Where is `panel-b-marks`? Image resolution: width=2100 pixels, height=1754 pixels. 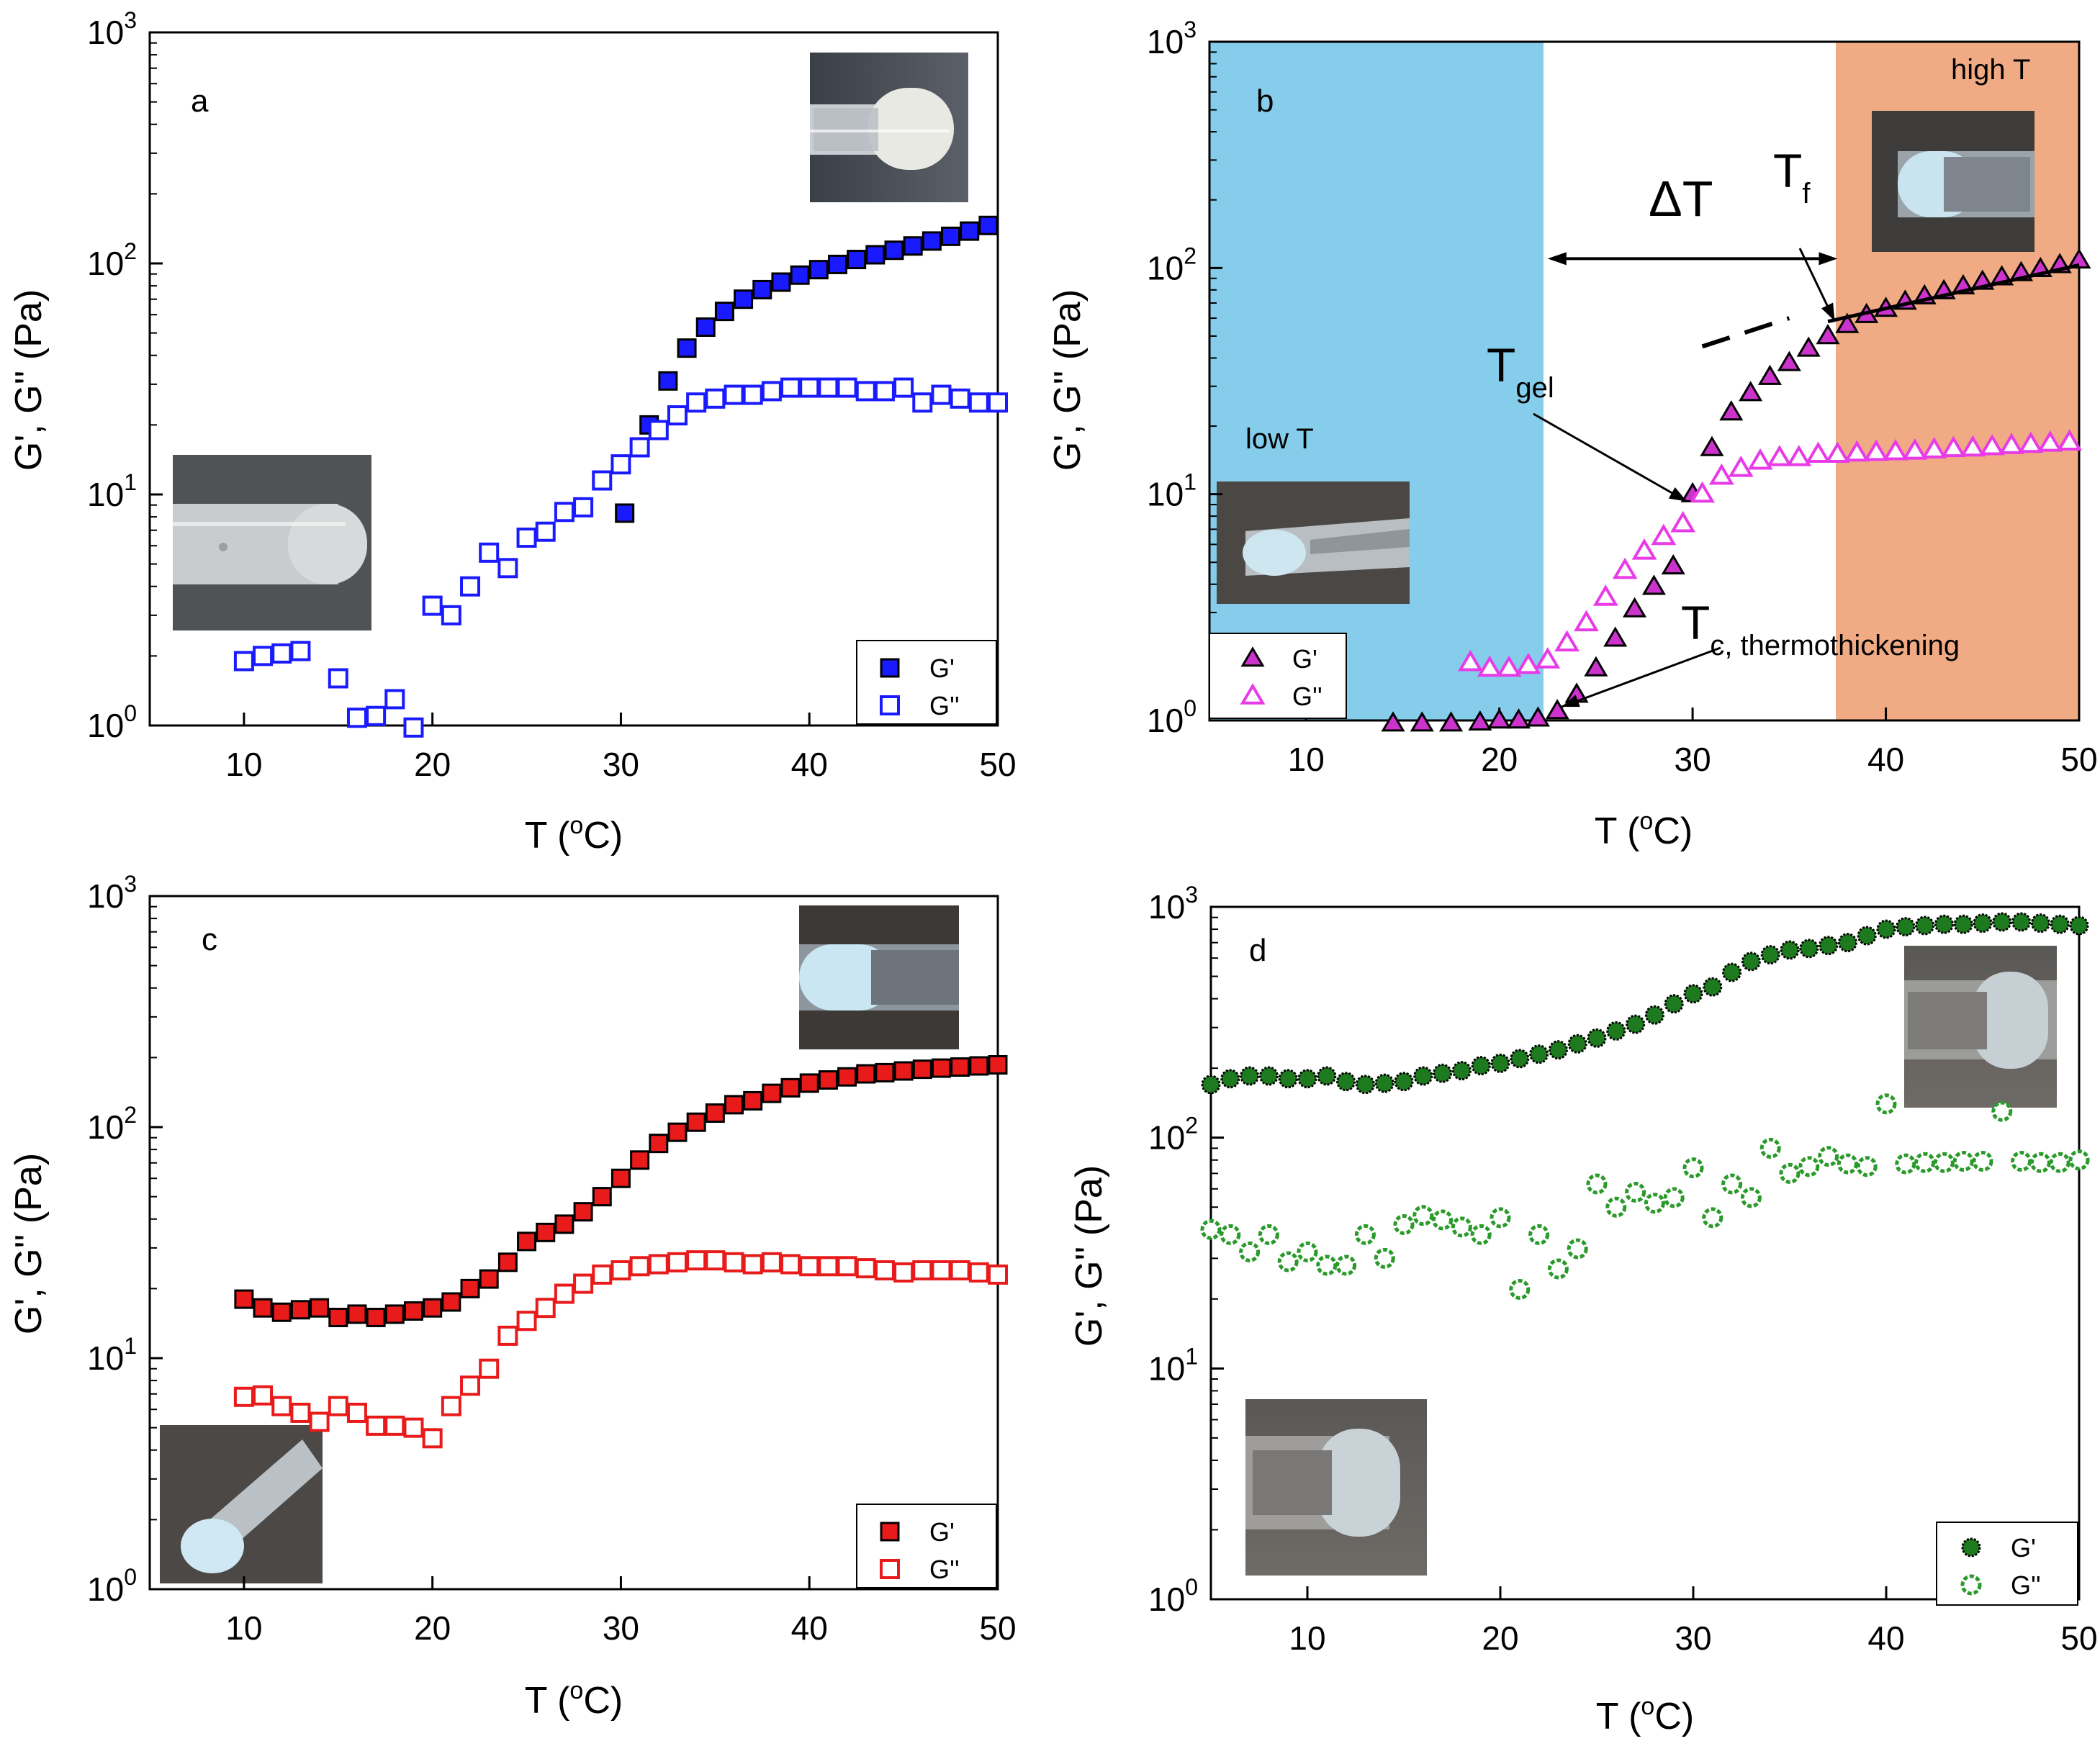 panel-b-marks is located at coordinates (1736, 490).